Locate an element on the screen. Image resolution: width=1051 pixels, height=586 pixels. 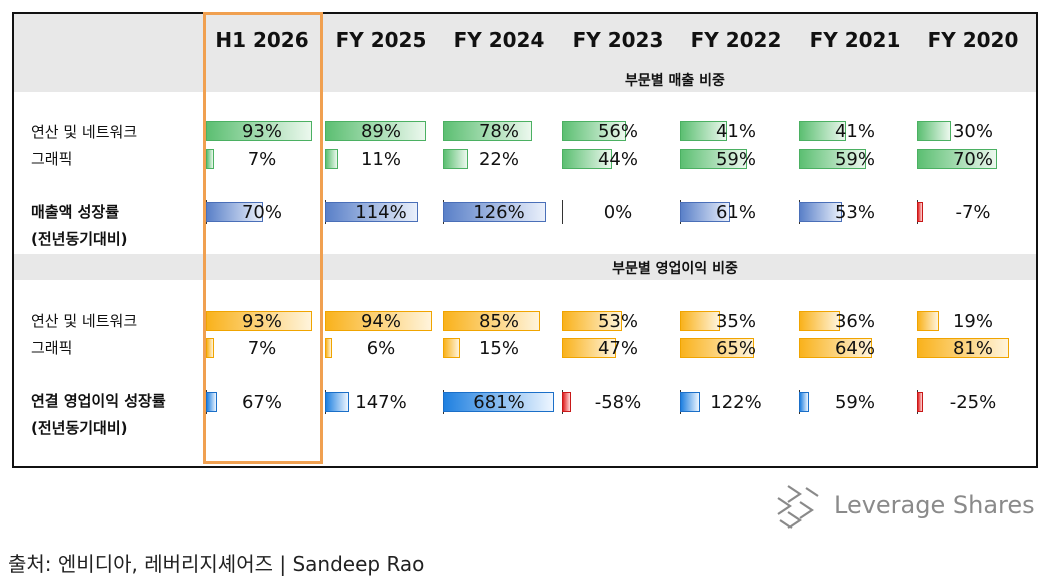
growth-value: -7% is located at coordinates (973, 212).